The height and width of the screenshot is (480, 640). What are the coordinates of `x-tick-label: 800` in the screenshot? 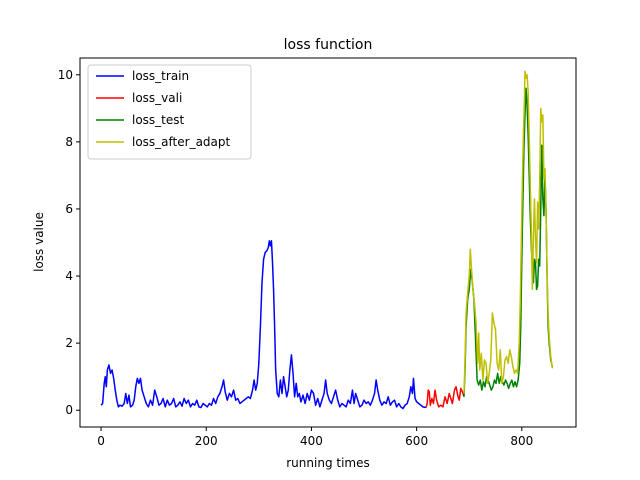 It's located at (521, 441).